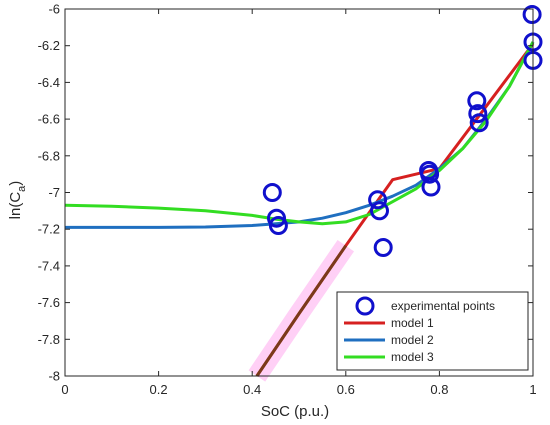  I want to click on x-axis-label: SoC (p.u.), so click(295, 411).